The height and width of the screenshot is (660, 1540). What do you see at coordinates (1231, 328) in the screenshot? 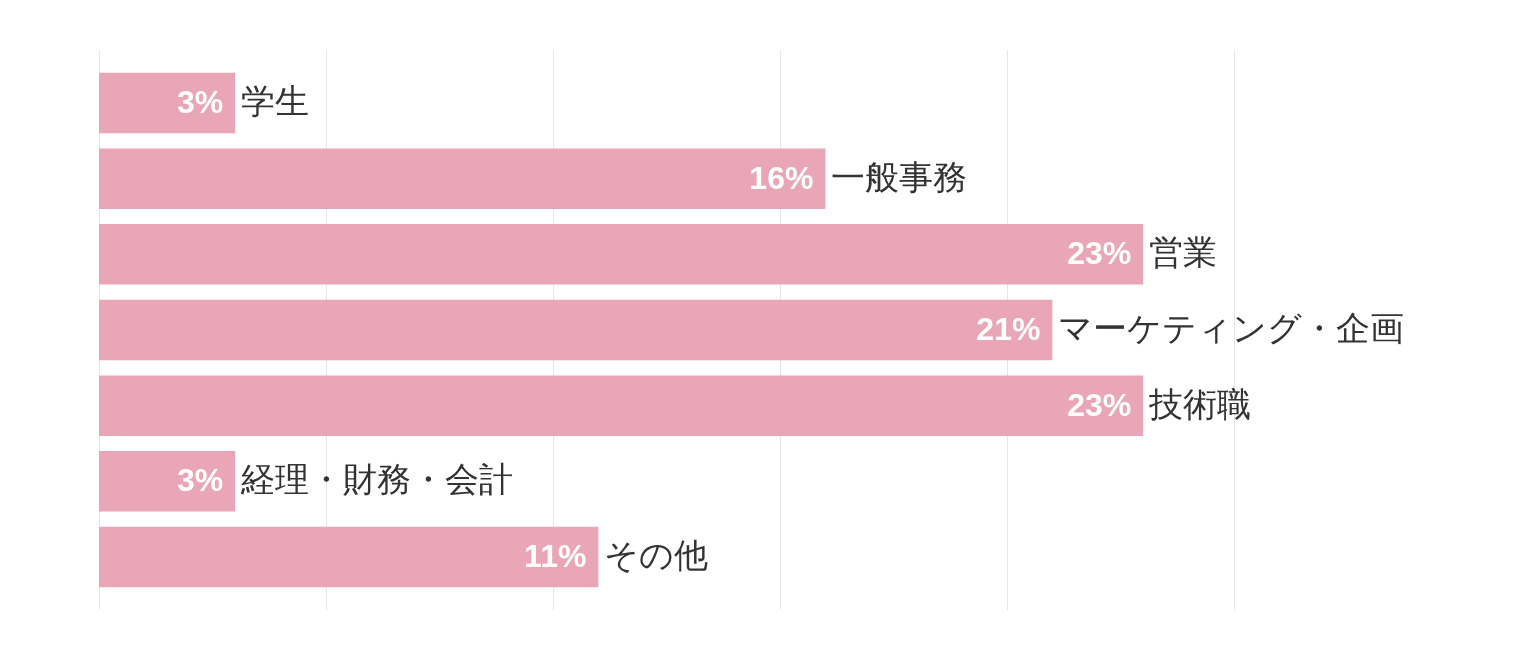
I see `y-tick-label: マーケティング・企画` at bounding box center [1231, 328].